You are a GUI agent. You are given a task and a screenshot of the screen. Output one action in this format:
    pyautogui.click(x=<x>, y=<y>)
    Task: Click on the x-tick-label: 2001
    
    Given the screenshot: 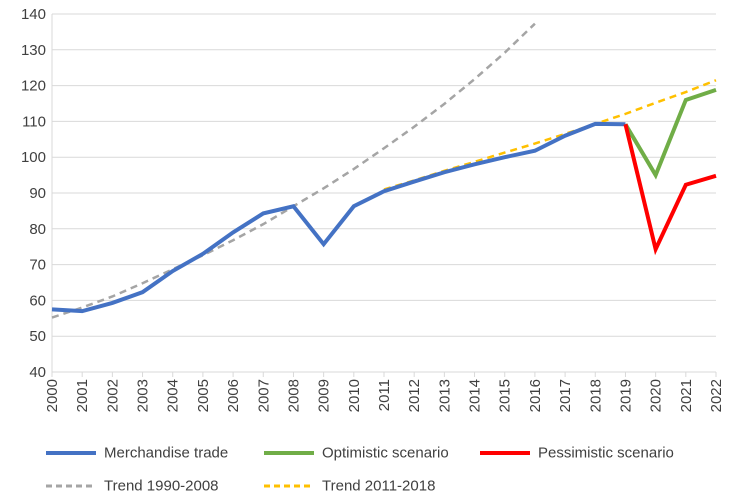 What is the action you would take?
    pyautogui.click(x=82, y=395)
    